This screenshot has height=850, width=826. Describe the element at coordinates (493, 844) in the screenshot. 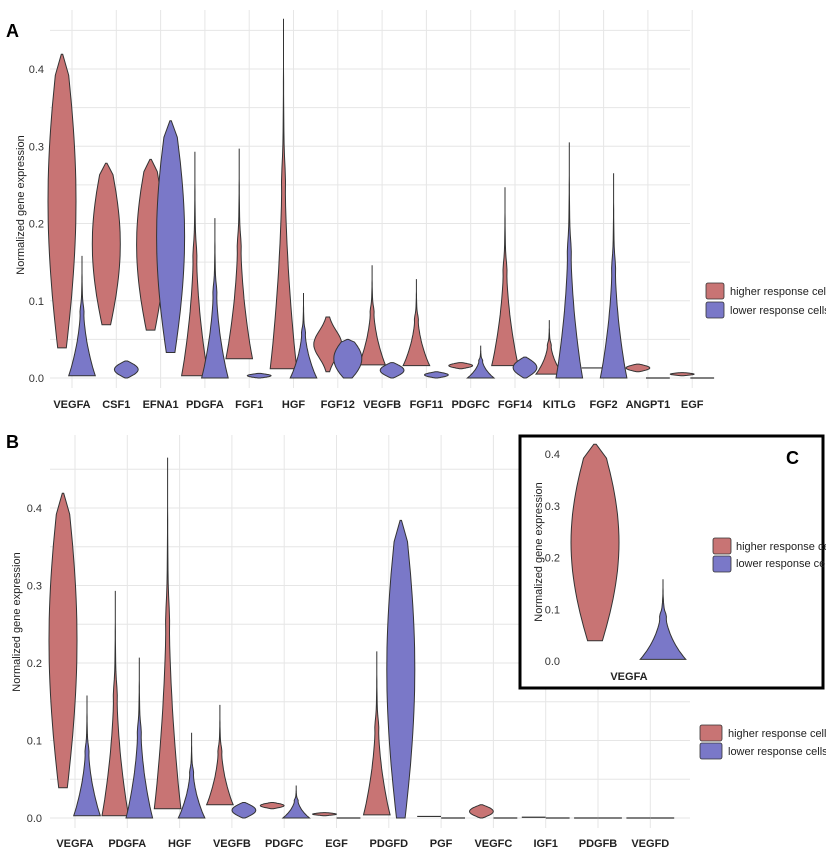

I see `x-category-label: VEGFC` at that location.